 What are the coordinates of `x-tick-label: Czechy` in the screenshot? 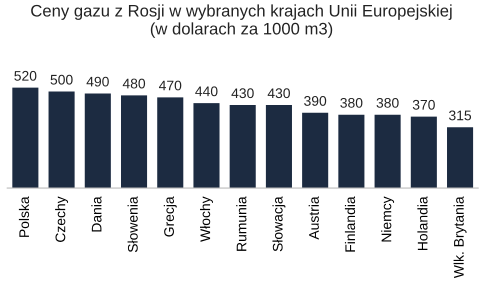 It's located at (61, 219).